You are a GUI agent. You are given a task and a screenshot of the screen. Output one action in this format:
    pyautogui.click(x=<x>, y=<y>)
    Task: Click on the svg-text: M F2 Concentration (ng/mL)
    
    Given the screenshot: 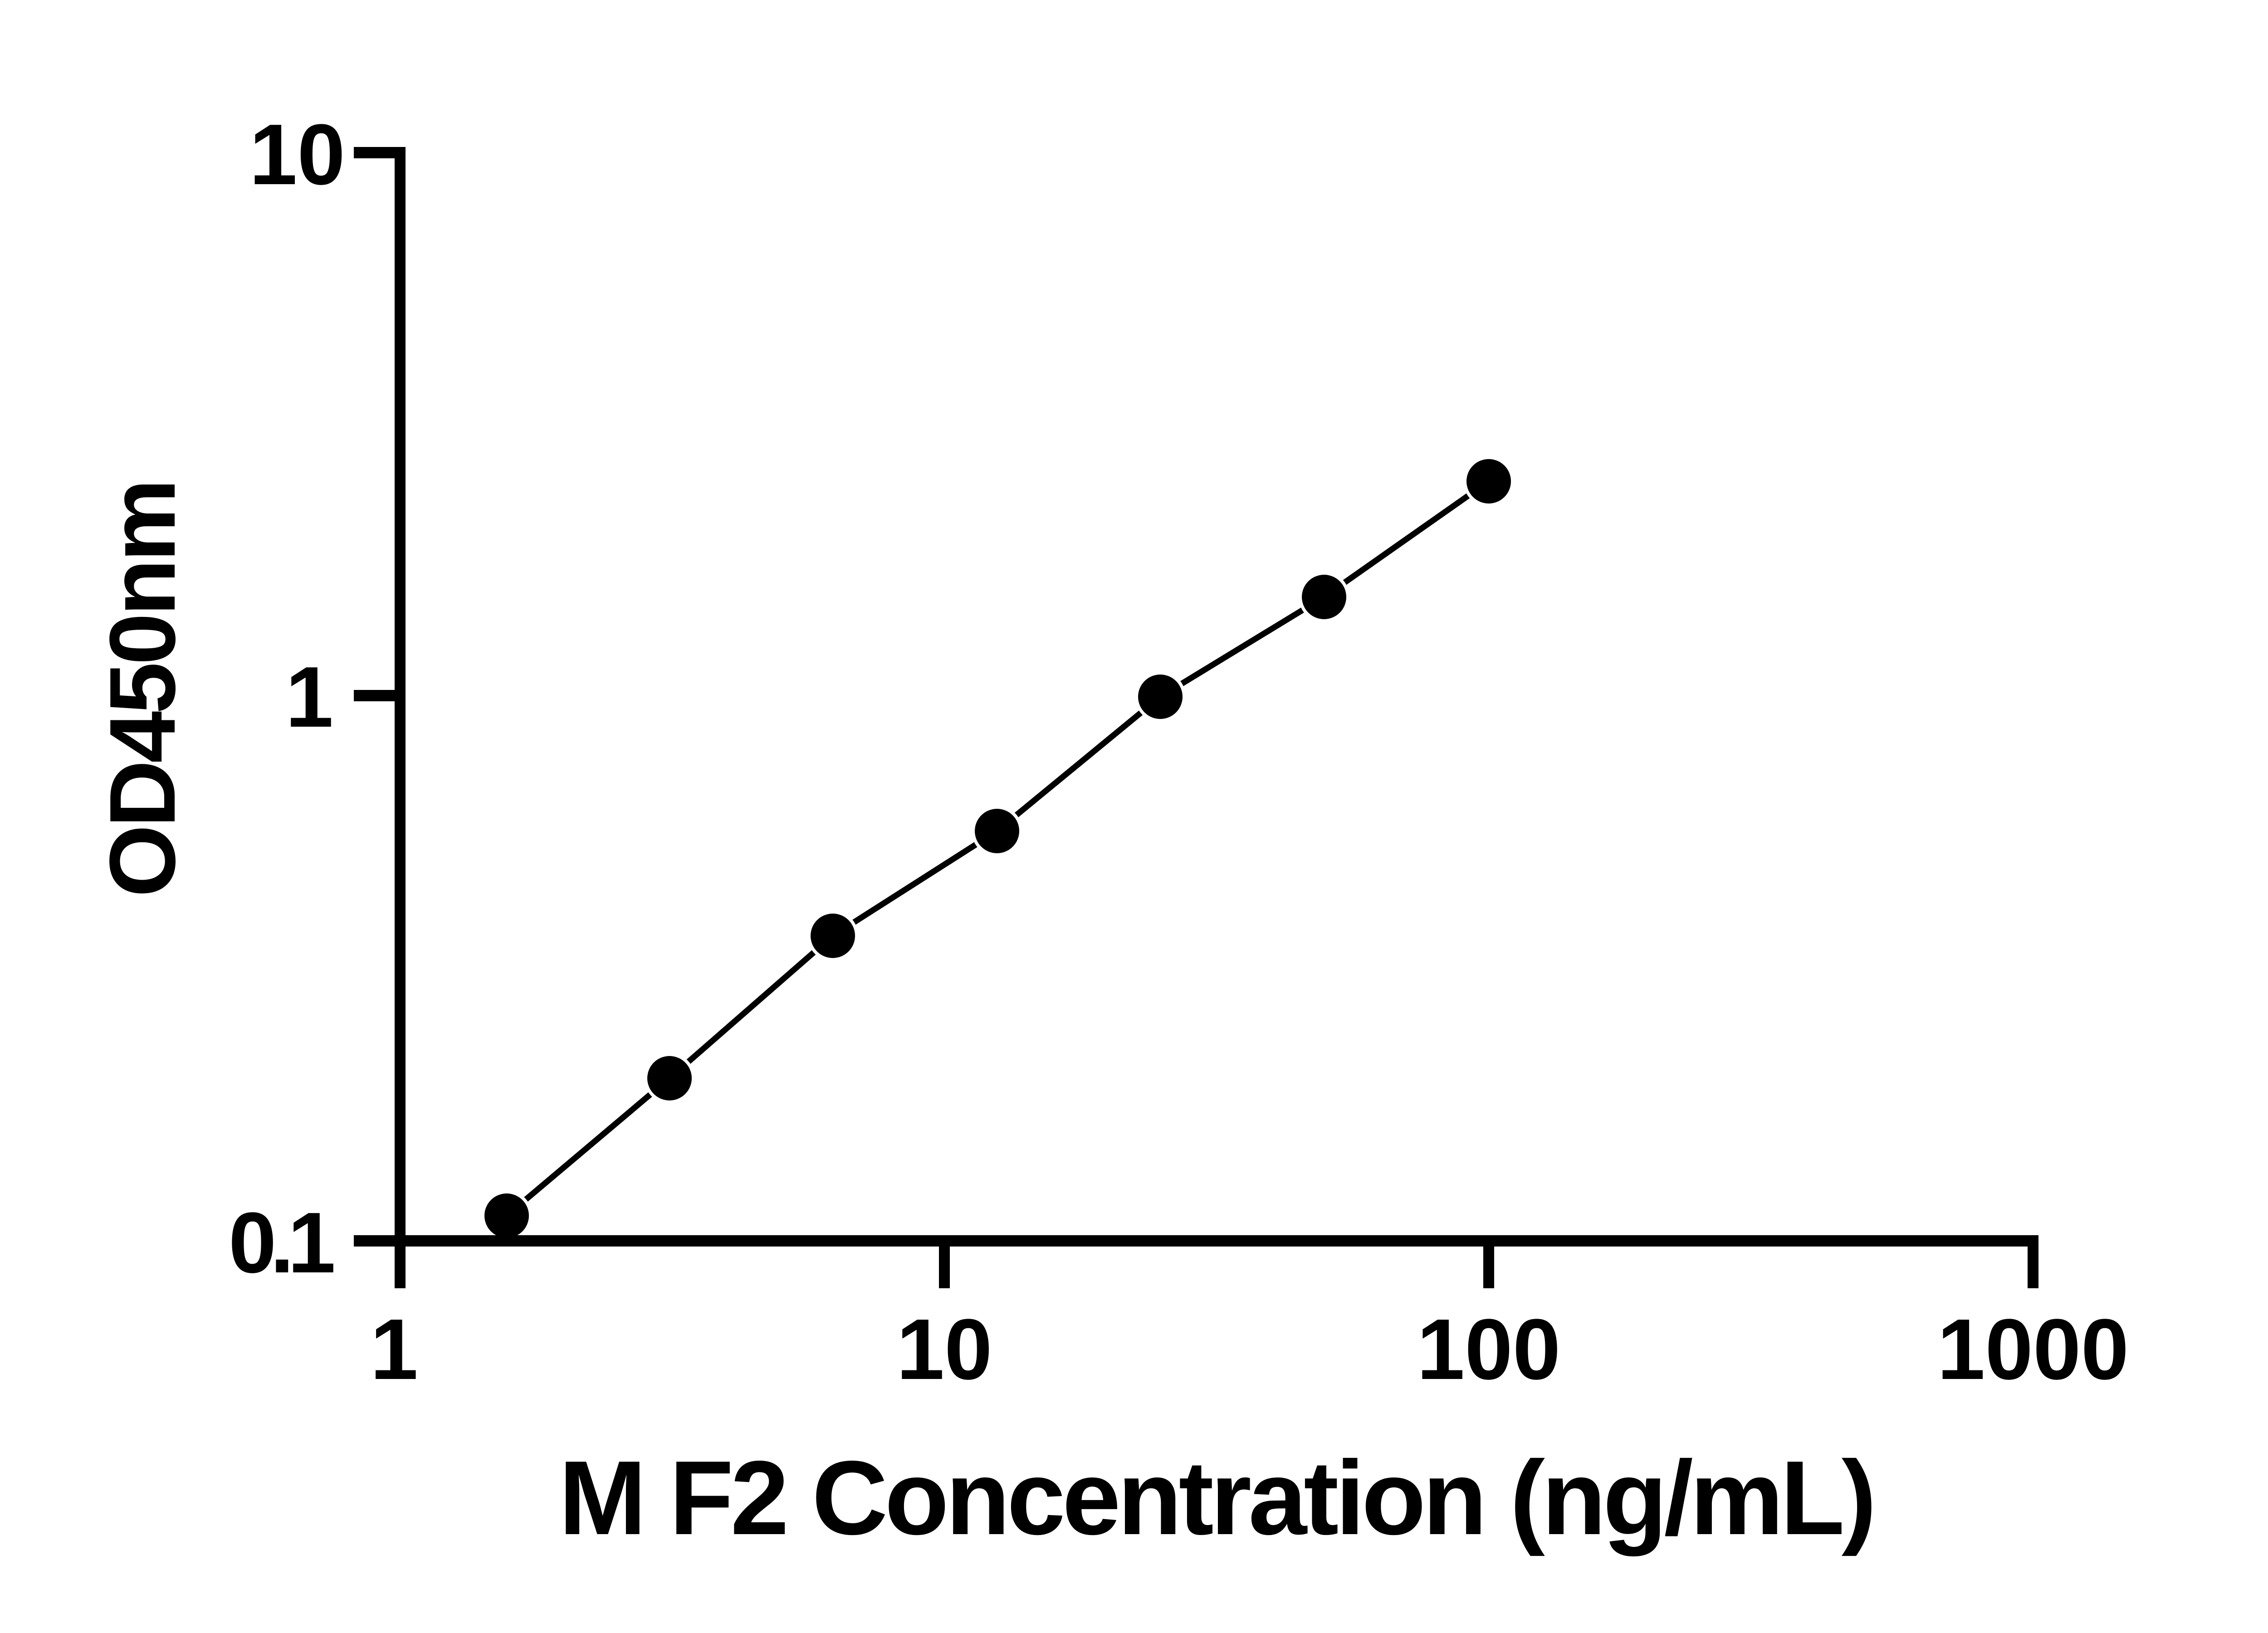 What is the action you would take?
    pyautogui.click(x=1216, y=1498)
    